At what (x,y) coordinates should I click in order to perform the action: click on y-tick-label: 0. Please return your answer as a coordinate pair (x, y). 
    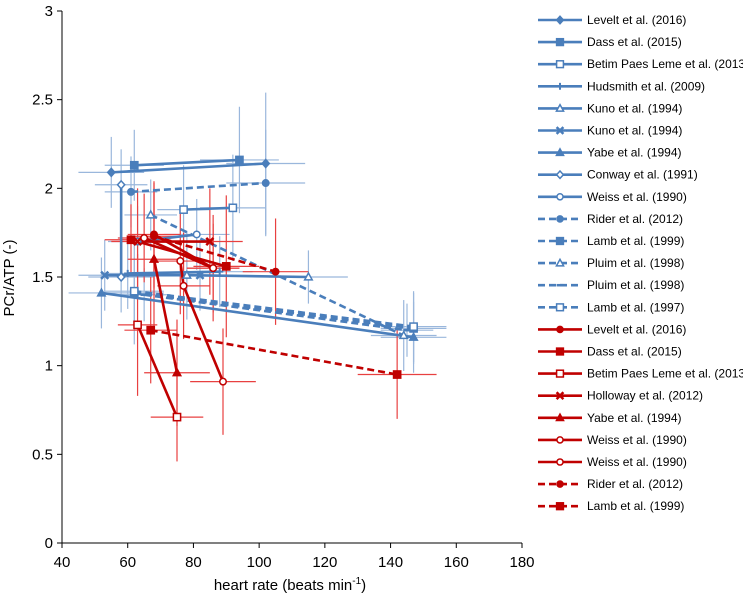
    Looking at the image, I should click on (49, 543).